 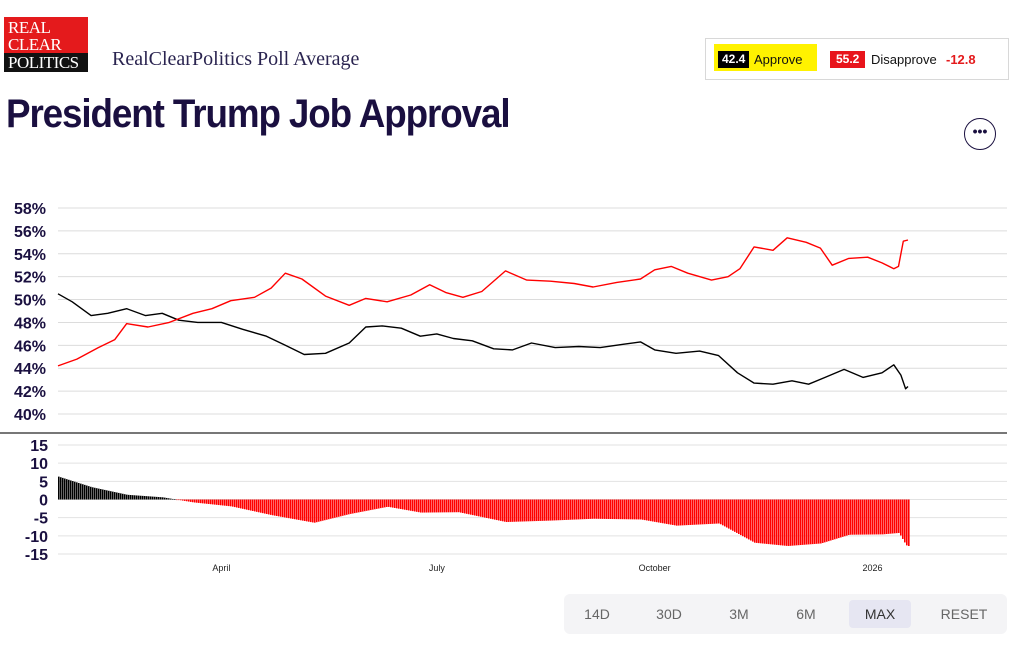 What do you see at coordinates (30, 392) in the screenshot?
I see `y-tick-label: 42%` at bounding box center [30, 392].